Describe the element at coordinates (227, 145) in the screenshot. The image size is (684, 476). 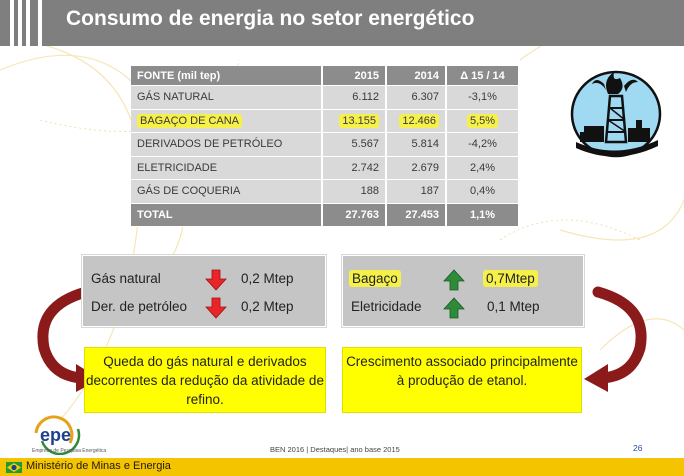
I see `row-source: DERIVADOS DE PETRÓLEO` at that location.